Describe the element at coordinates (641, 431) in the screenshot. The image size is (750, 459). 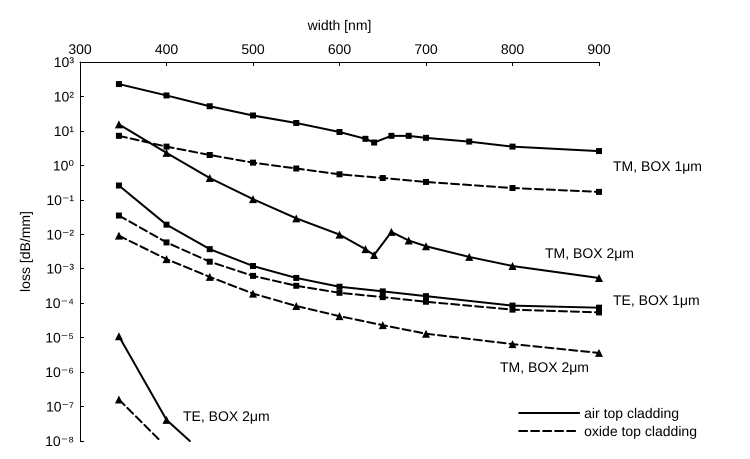
I see `legend-label: oxide top cladding` at that location.